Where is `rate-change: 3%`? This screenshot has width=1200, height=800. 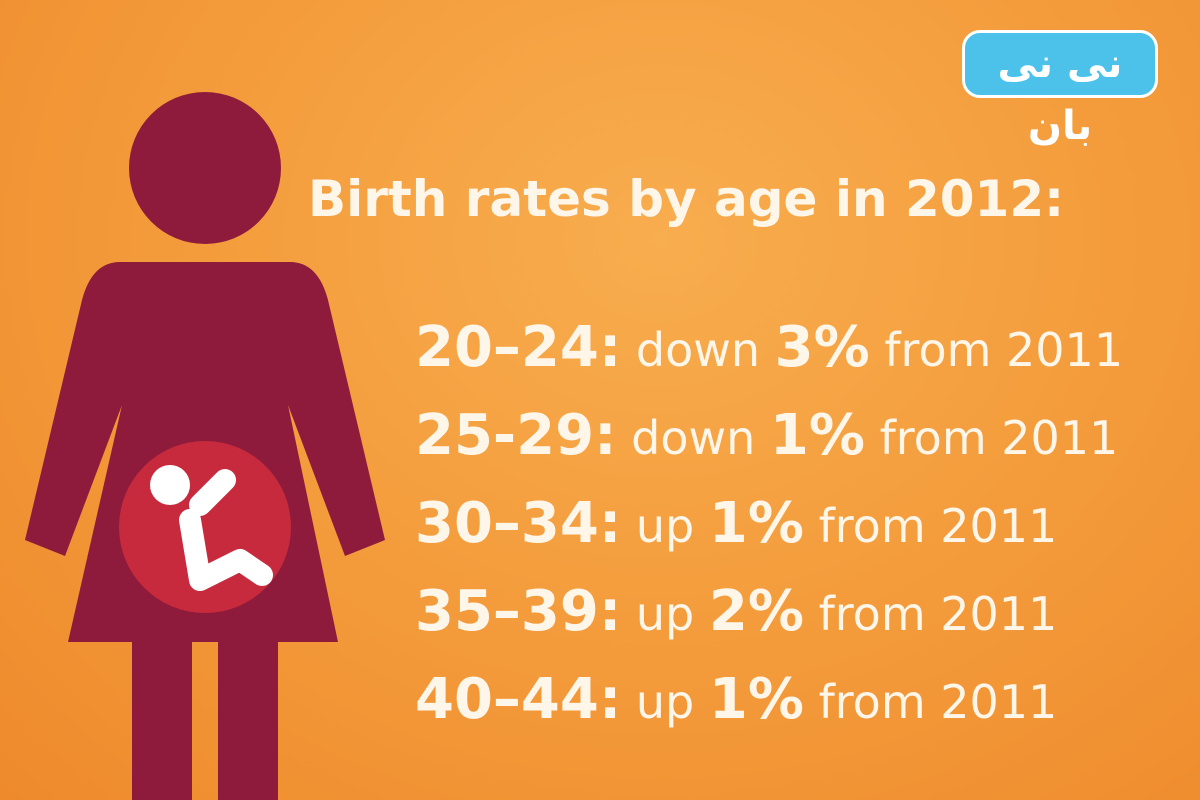 rate-change: 3% is located at coordinates (822, 347).